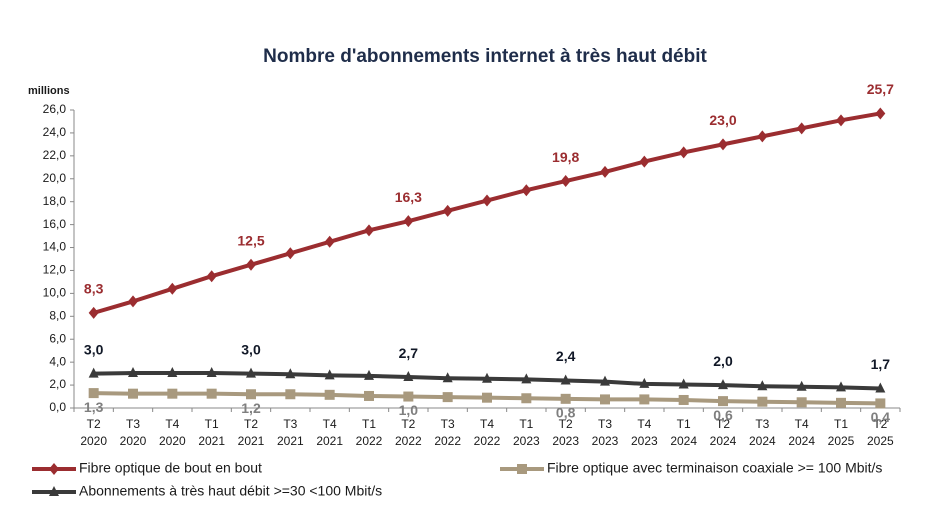  Describe the element at coordinates (565, 157) in the screenshot. I see `value-label: 19,8` at that location.